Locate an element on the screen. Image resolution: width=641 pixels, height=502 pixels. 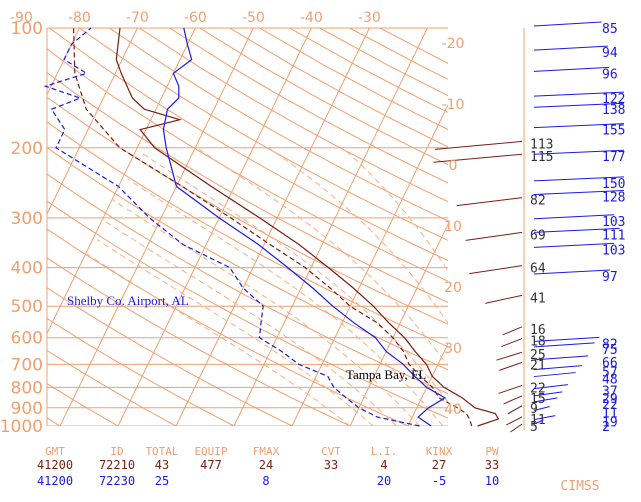
indices-cell: 10 is located at coordinates (492, 481).